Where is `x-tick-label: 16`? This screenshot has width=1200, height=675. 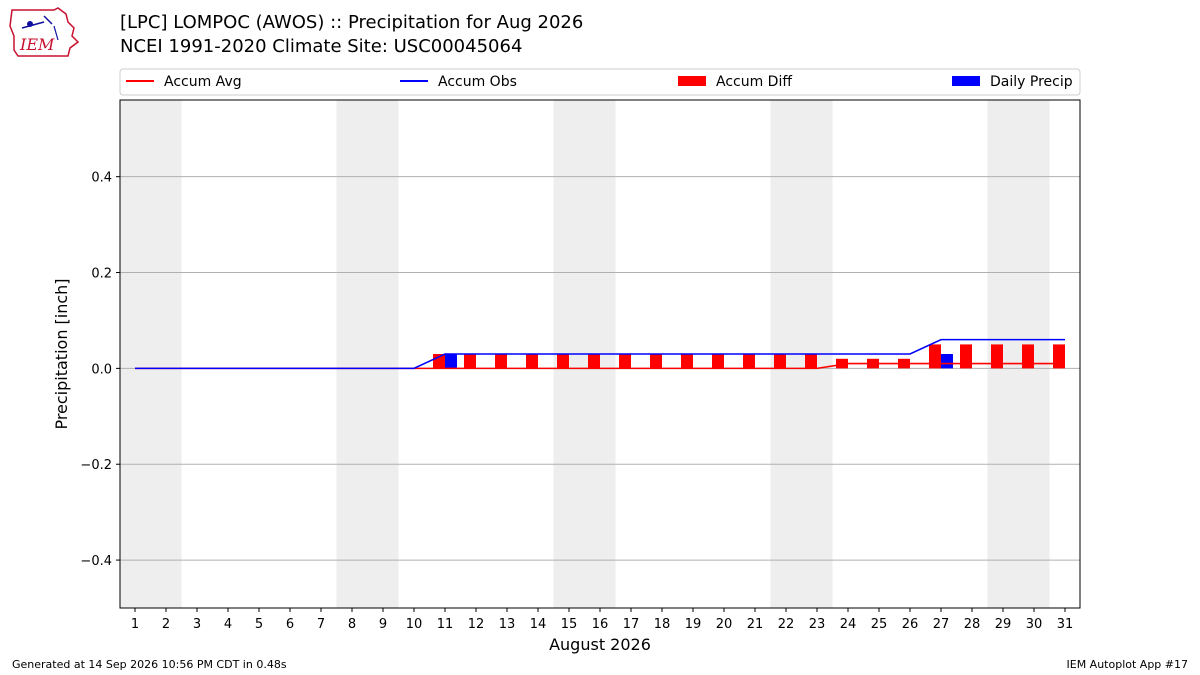 x-tick-label: 16 is located at coordinates (600, 624).